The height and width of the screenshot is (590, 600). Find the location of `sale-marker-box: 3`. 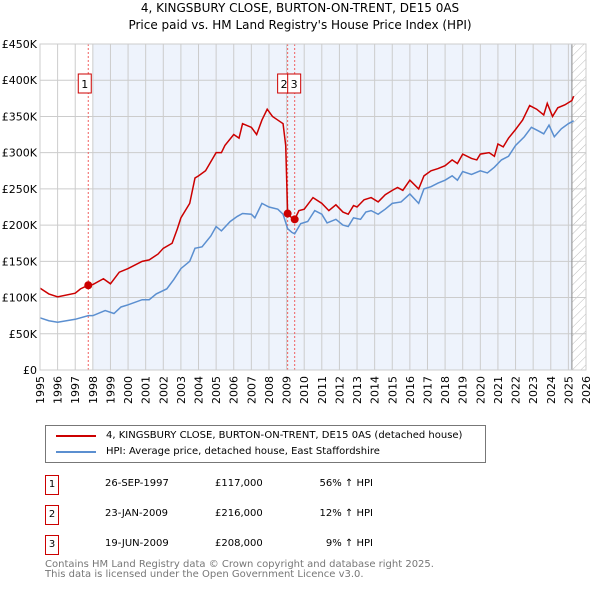

sale-marker-box: 3 is located at coordinates (52, 545).